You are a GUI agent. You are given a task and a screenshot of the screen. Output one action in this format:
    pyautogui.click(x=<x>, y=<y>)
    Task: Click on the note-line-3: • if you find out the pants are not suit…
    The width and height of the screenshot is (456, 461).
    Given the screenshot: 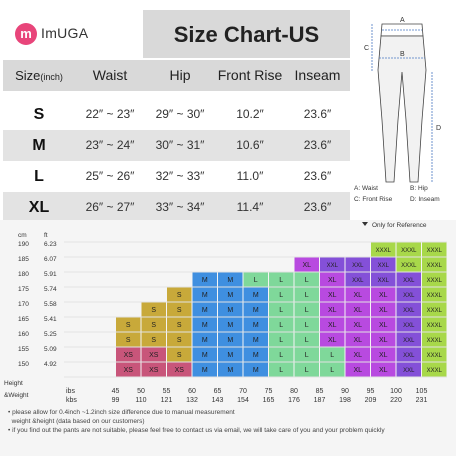 What is the action you would take?
    pyautogui.click(x=196, y=430)
    